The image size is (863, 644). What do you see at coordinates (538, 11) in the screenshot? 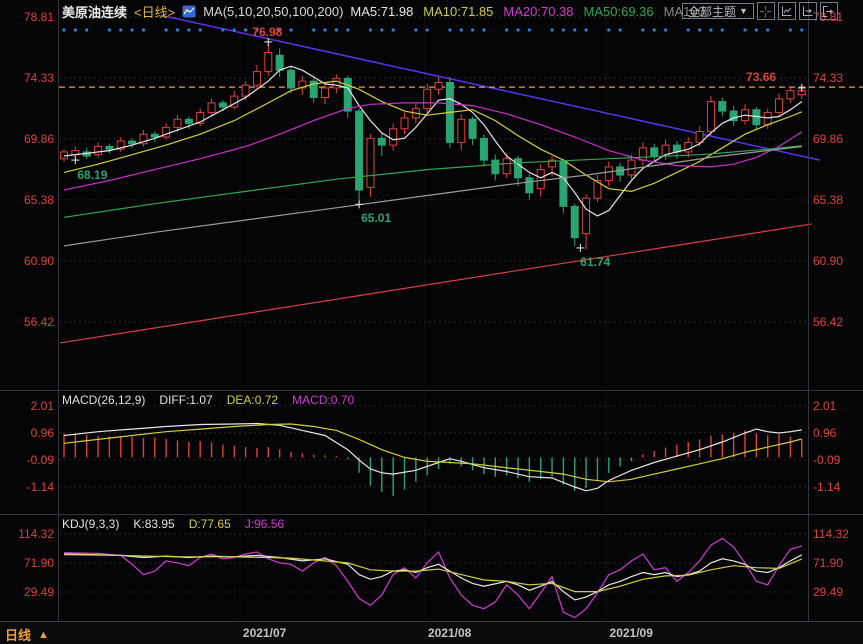
I see `ma-legend-item: MA20:70.38` at bounding box center [538, 11].